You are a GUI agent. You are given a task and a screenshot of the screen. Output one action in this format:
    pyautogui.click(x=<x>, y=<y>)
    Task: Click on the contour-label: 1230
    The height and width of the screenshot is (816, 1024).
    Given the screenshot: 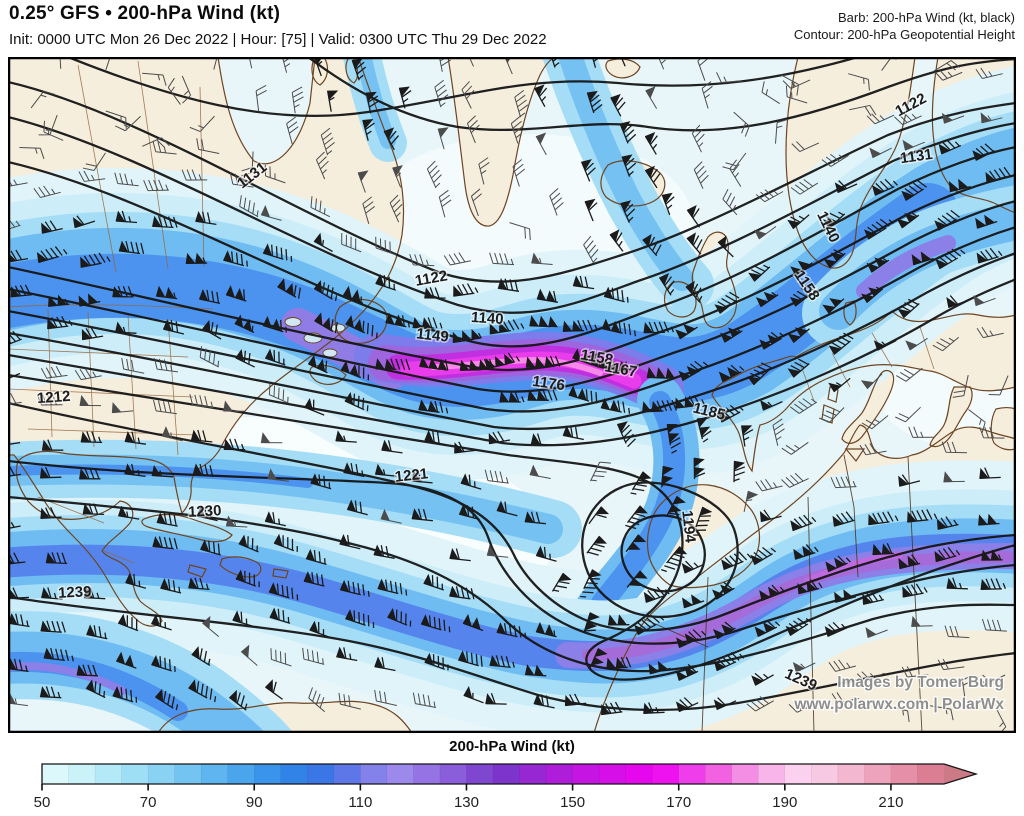 What is the action you would take?
    pyautogui.click(x=205, y=511)
    